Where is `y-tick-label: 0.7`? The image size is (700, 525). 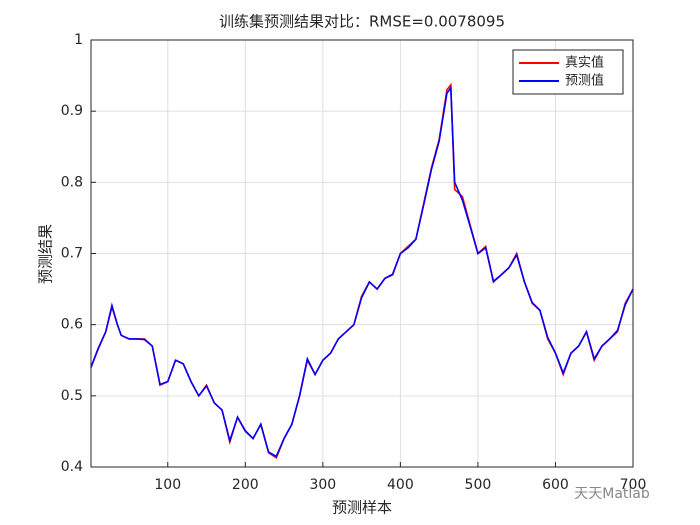
y-tick-label: 0.7 is located at coordinates (72, 254).